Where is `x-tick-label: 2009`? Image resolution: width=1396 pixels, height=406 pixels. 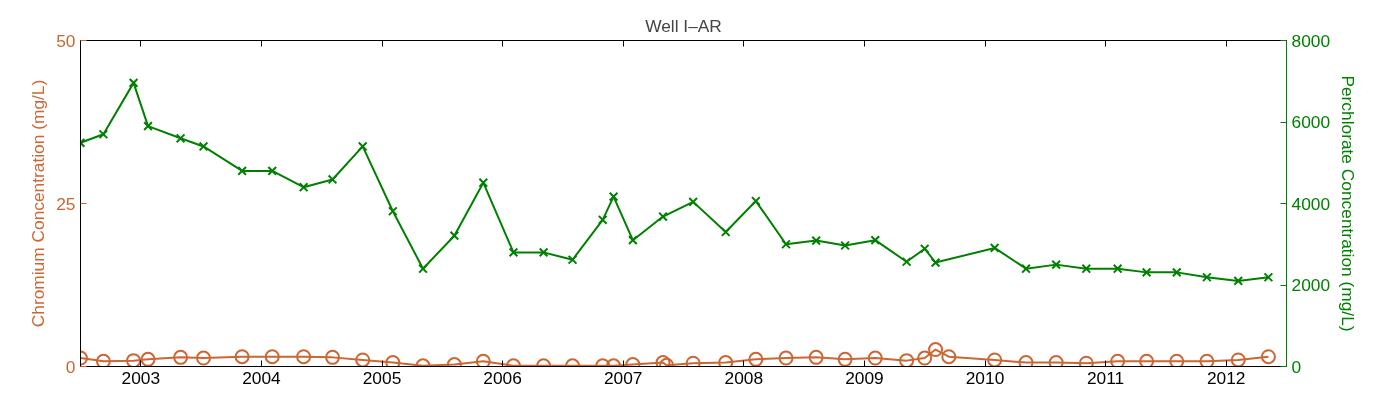
x-tick-label: 2009 is located at coordinates (864, 377).